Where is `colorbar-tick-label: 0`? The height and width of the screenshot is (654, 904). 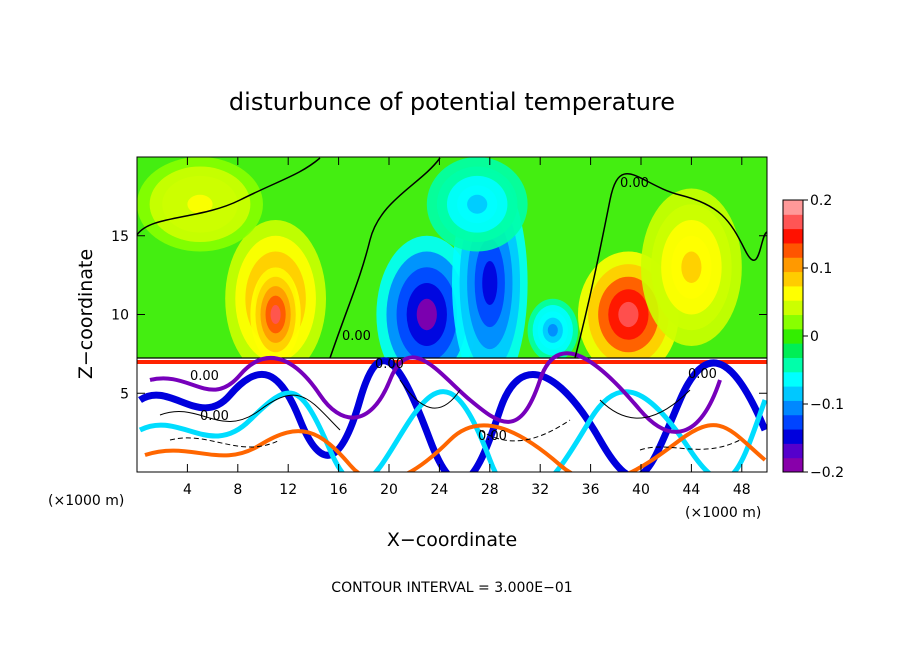 colorbar-tick-label: 0 is located at coordinates (814, 337).